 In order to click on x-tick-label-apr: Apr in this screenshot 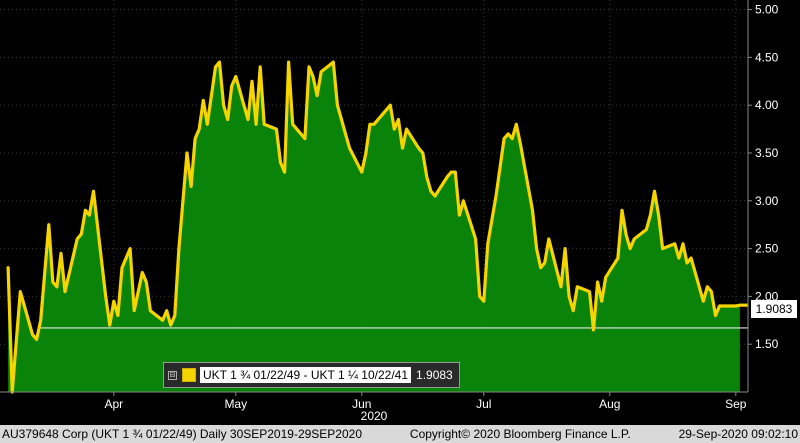, I will do `click(113, 404)`.